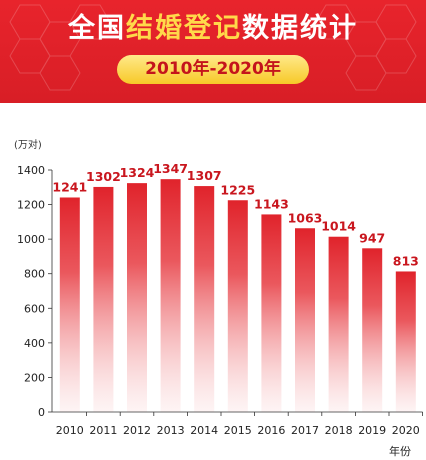  What do you see at coordinates (34, 377) in the screenshot?
I see `y-tick-label: 200` at bounding box center [34, 377].